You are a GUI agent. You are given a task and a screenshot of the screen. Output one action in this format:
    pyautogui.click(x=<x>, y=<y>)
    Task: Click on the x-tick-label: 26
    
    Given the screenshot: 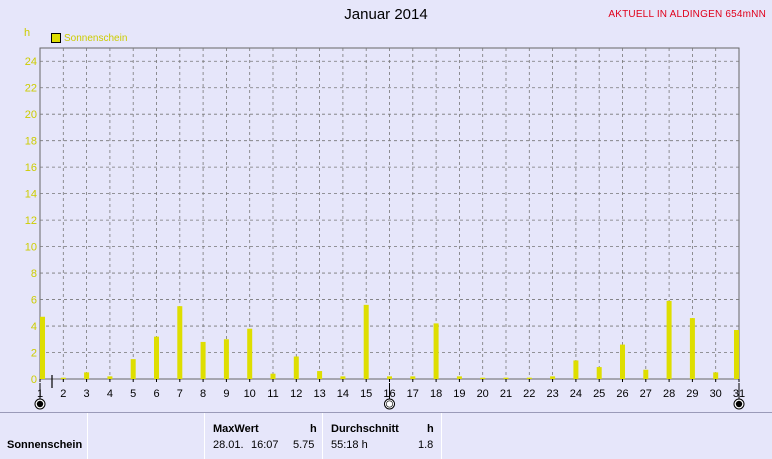 What is the action you would take?
    pyautogui.click(x=622, y=394)
    